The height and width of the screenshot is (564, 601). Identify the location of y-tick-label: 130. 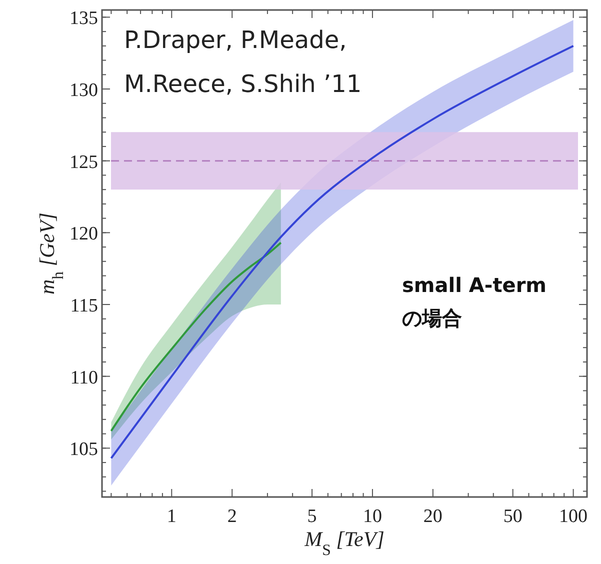
(84, 91).